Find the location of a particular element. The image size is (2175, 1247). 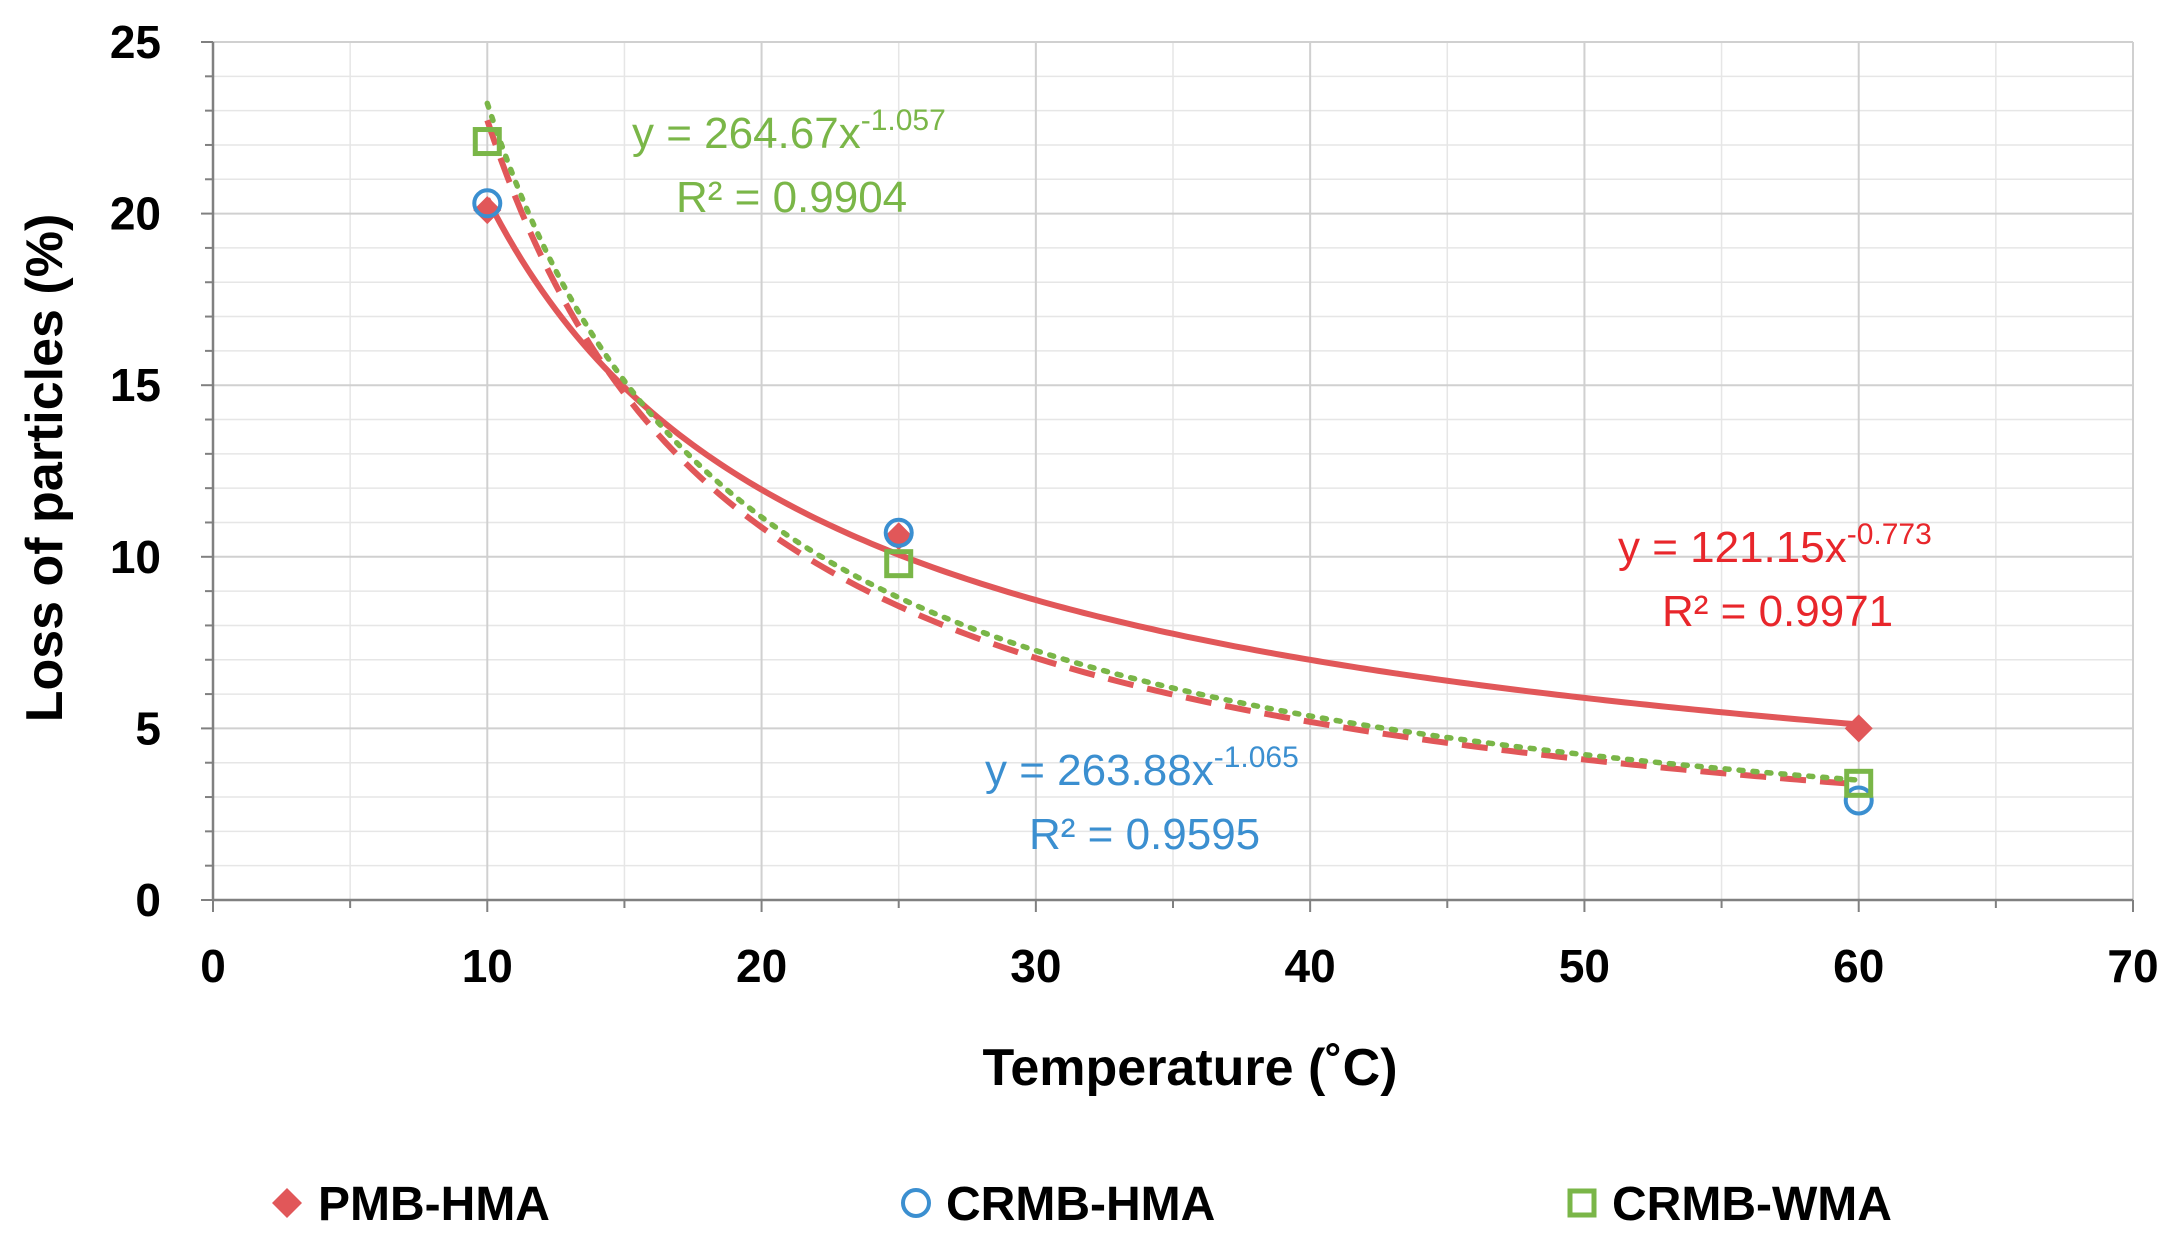

x-tick-label: 60 is located at coordinates (1858, 966).